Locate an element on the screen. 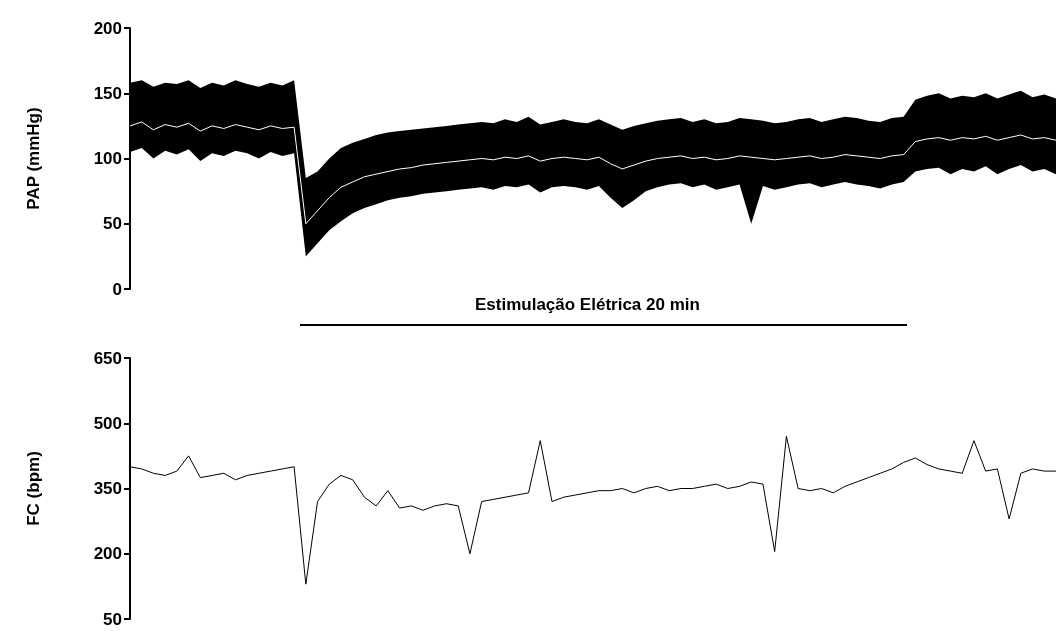  y-tick-label: 500 is located at coordinates (107, 423).